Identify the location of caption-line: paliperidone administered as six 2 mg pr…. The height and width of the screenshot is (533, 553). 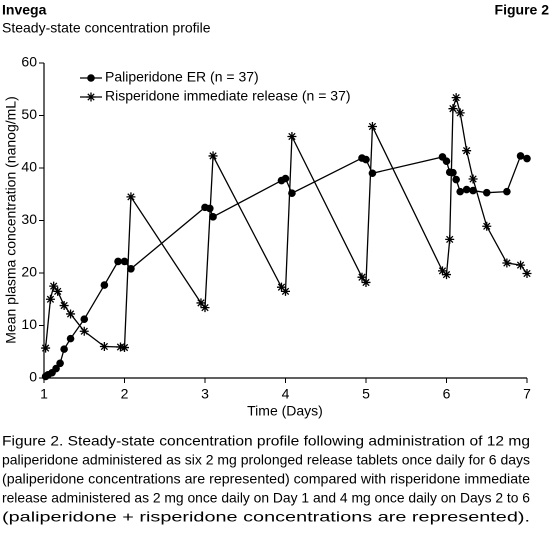
(266, 460).